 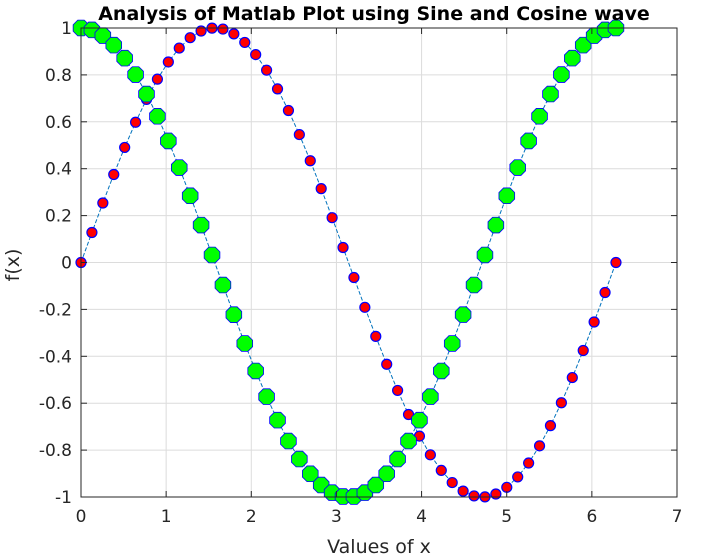 I want to click on y-tick-label: -1, so click(x=63, y=498).